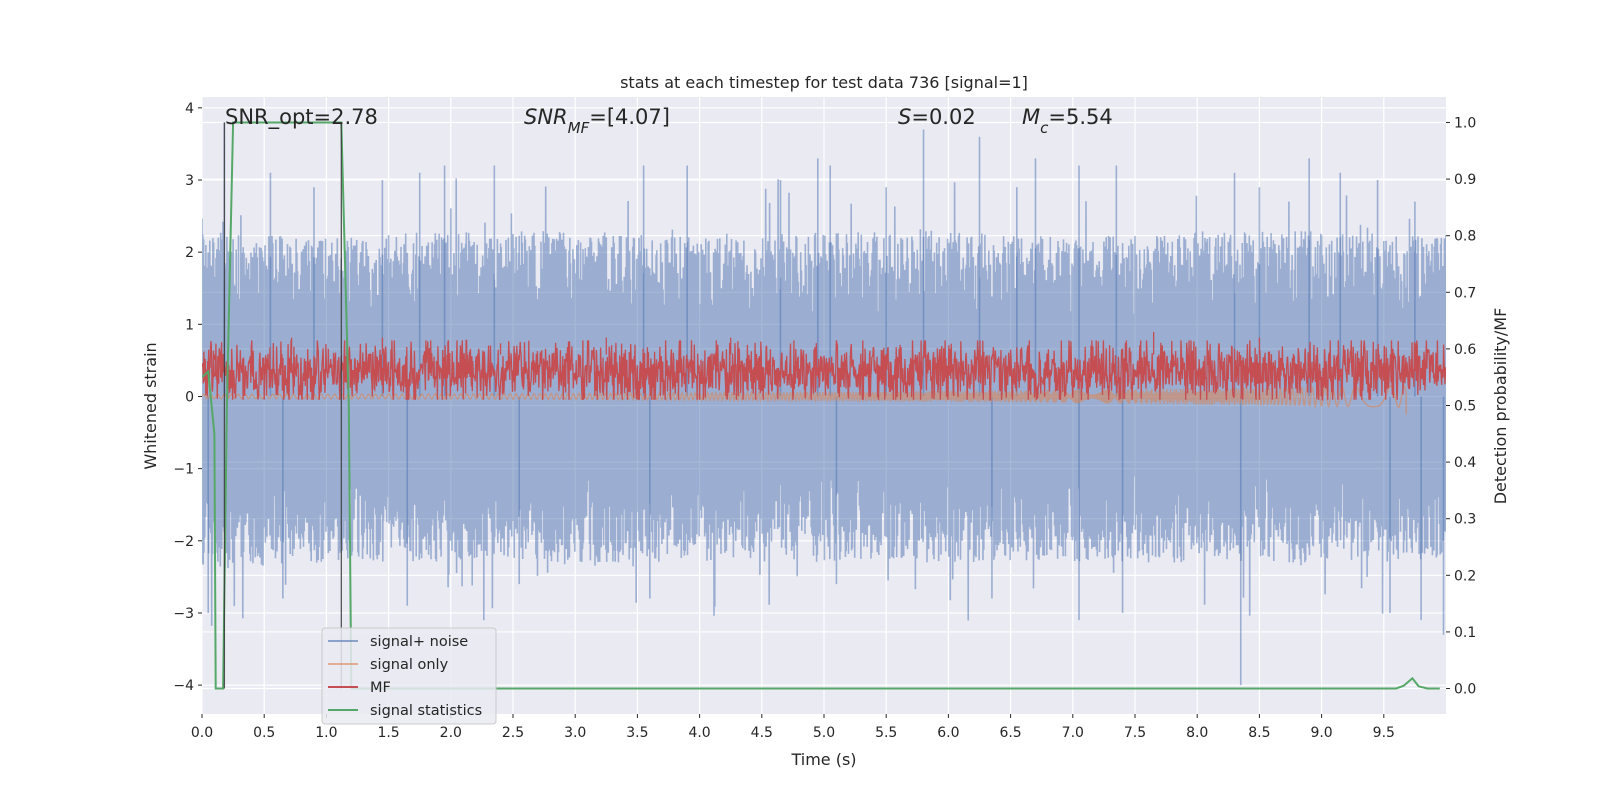  What do you see at coordinates (597, 121) in the screenshot?
I see `annotation-snr-mf: SNRMF=[4.07]` at bounding box center [597, 121].